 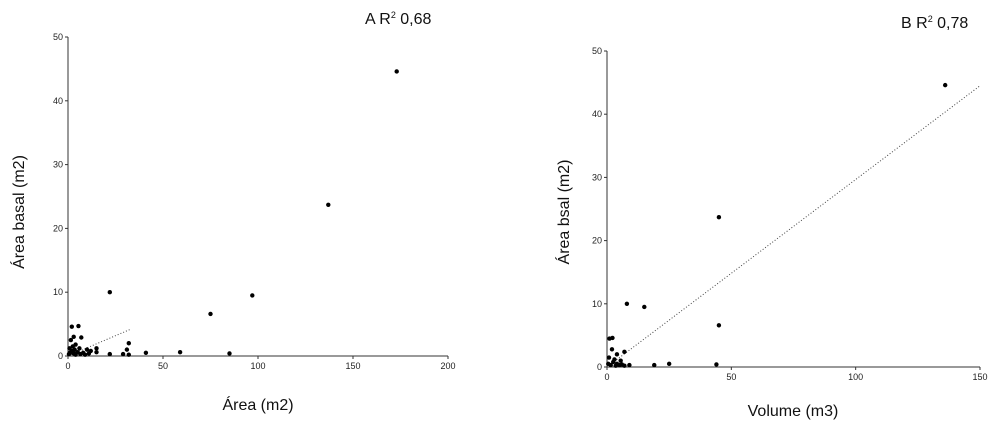 I want to click on chart-title-b: B R2 0,78, so click(x=934, y=23).